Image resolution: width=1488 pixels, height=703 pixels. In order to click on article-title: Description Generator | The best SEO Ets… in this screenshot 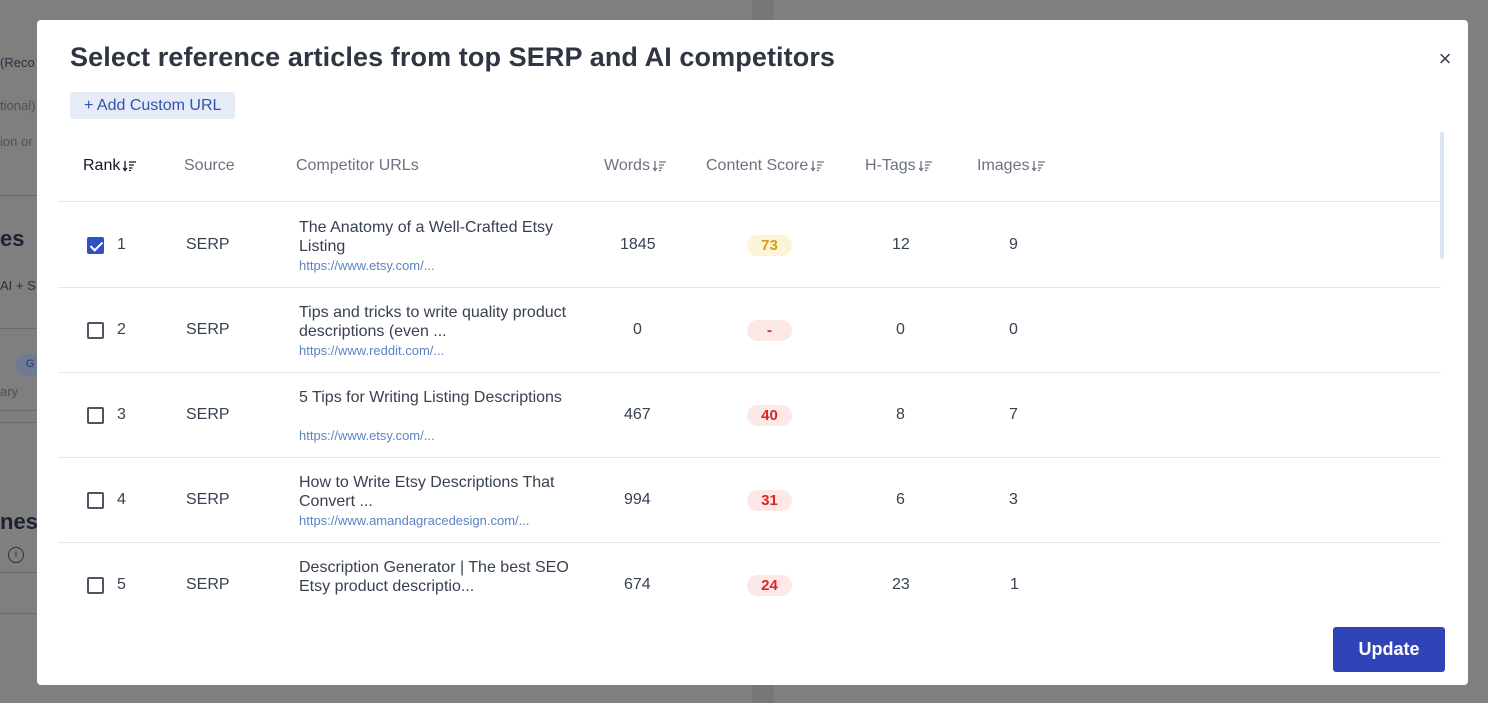, I will do `click(434, 577)`.